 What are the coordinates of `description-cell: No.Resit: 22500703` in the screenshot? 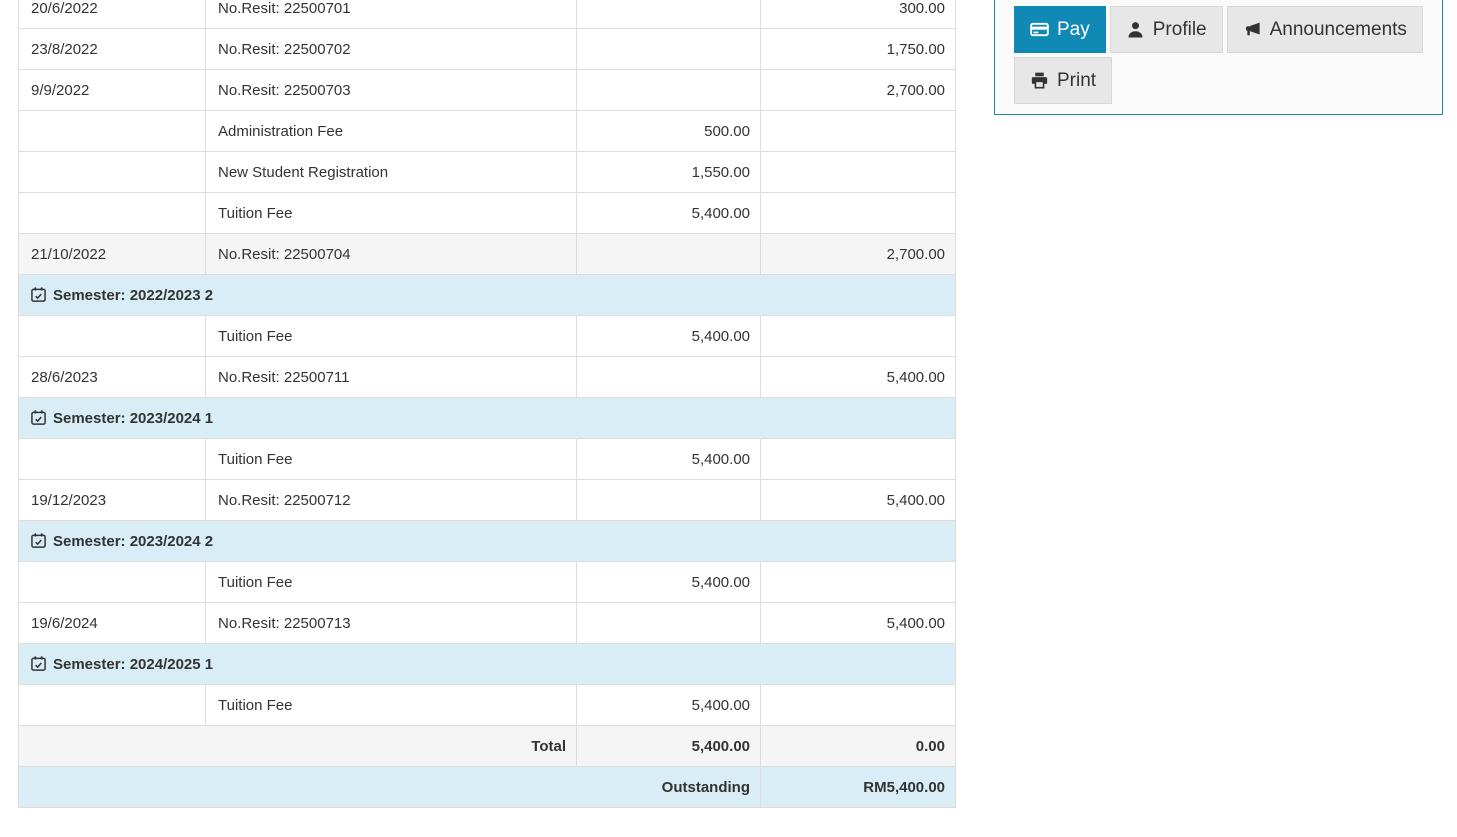 It's located at (391, 90).